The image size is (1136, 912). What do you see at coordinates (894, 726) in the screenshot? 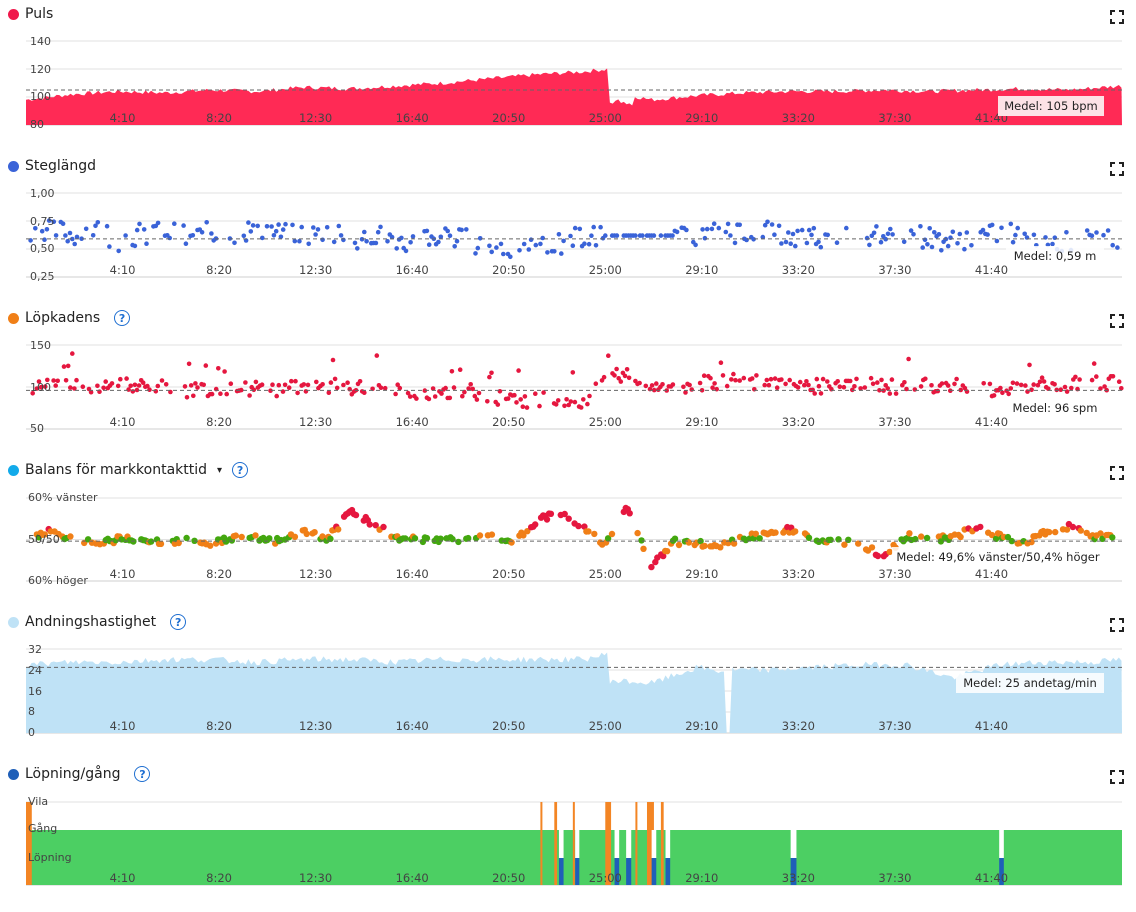
I see `x-tick-label: 37:30` at bounding box center [894, 726].